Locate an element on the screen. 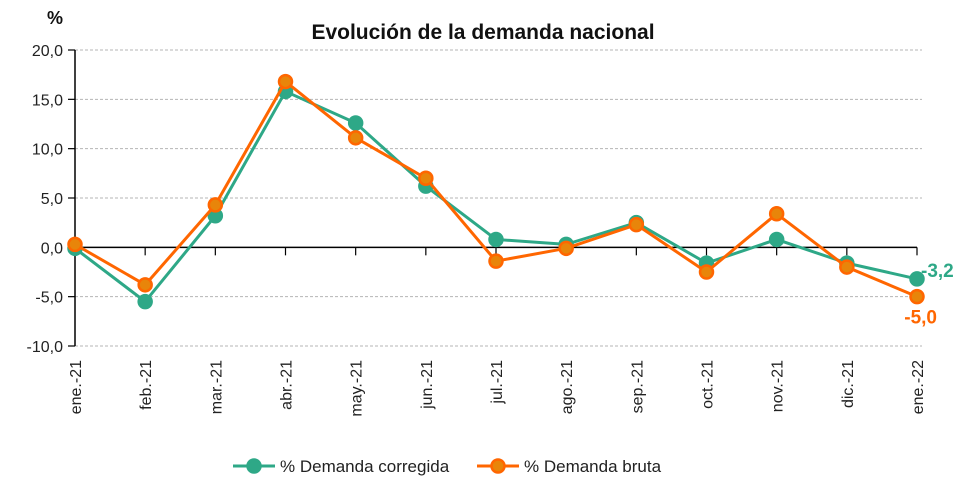 Image resolution: width=966 pixels, height=491 pixels. legend-item: % Demanda bruta is located at coordinates (569, 466).